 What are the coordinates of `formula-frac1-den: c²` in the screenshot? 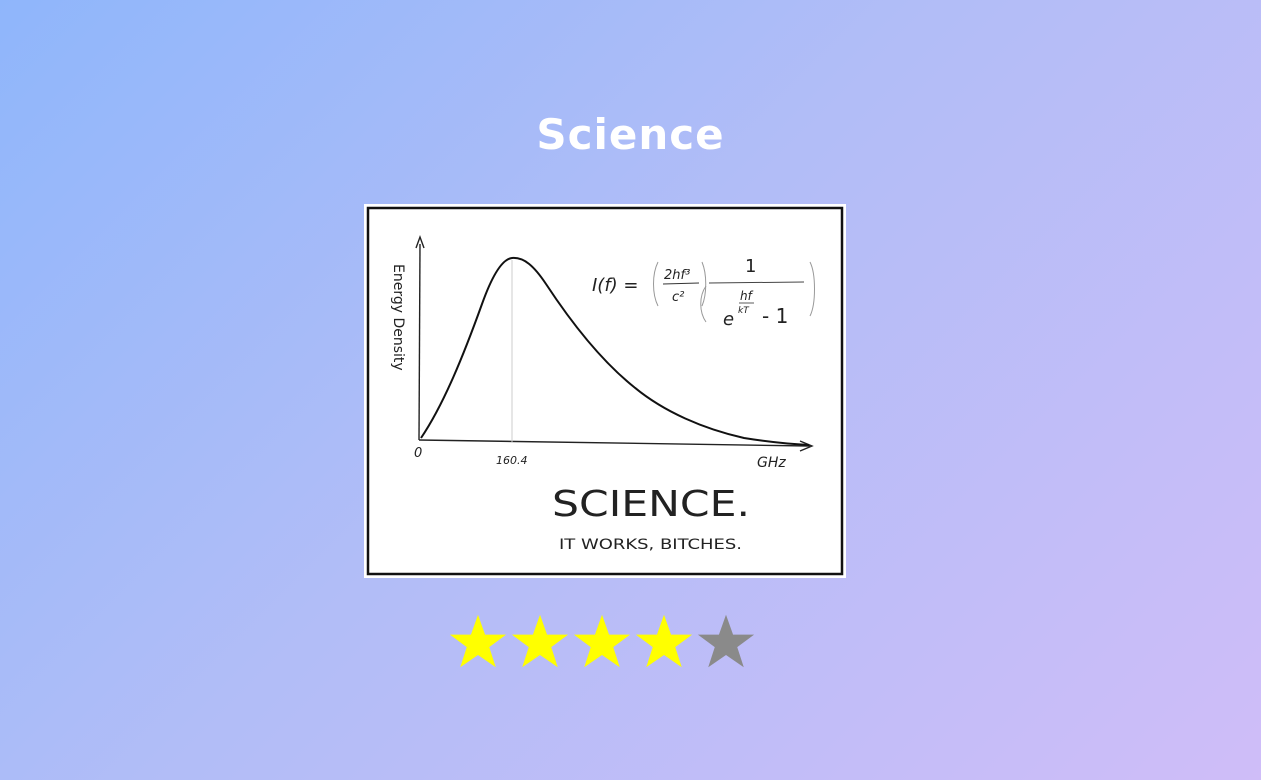 It's located at (678, 297).